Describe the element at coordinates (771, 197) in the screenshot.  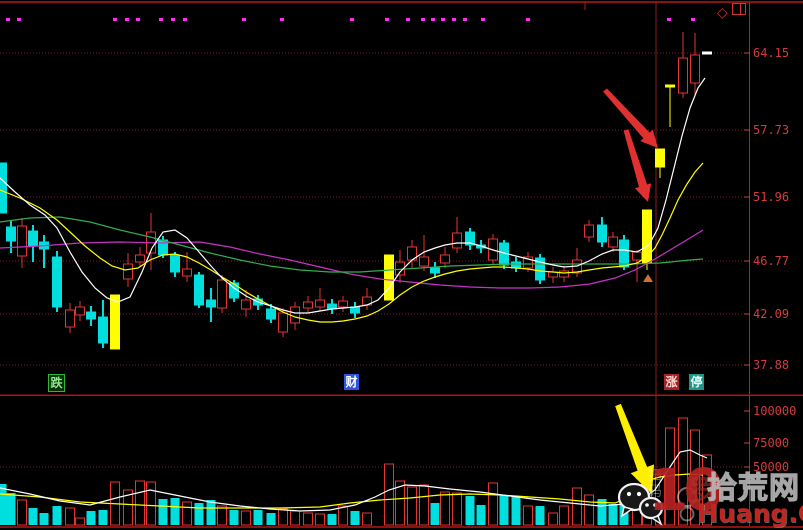
I see `price-label: 51.96` at that location.